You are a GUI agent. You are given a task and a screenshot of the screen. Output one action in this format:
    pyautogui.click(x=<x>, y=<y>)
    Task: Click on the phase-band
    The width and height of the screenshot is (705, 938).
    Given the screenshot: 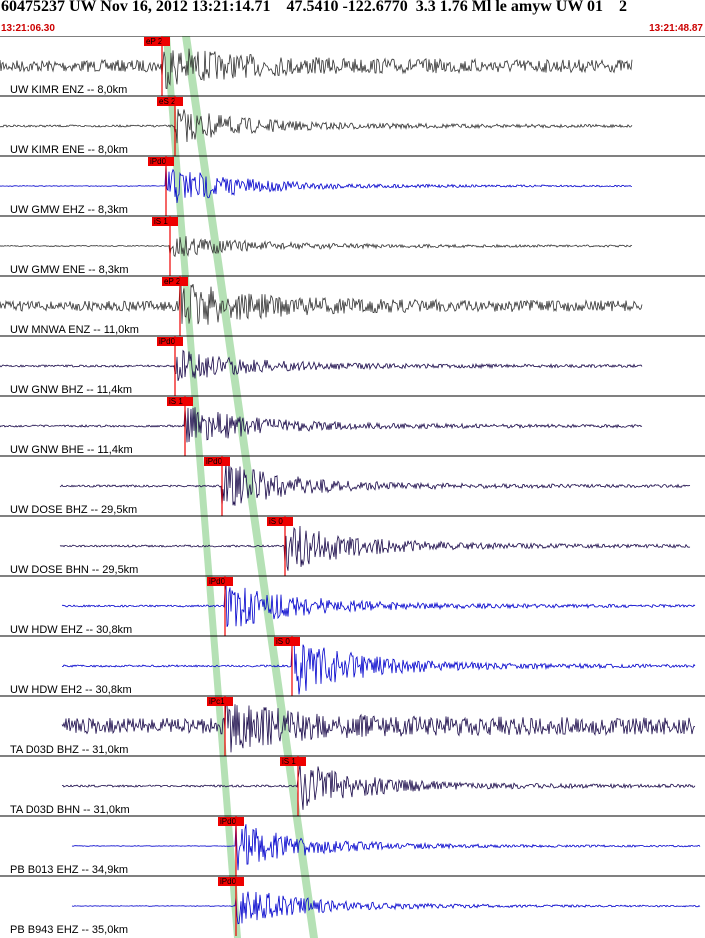 What is the action you would take?
    pyautogui.click(x=202, y=487)
    